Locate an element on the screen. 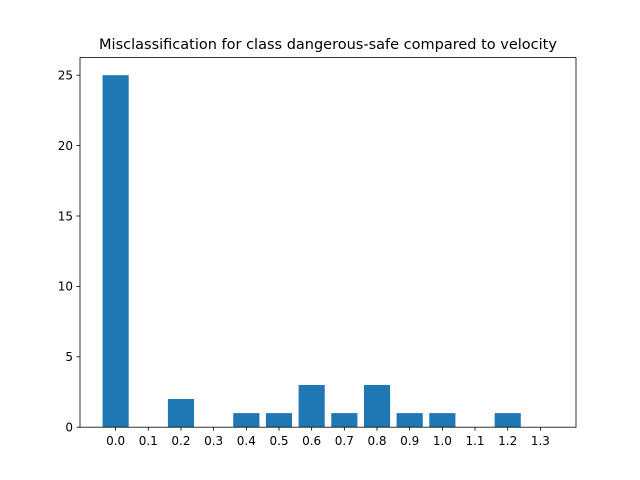 The image size is (640, 480). x-tick-label: 1.3 is located at coordinates (540, 441).